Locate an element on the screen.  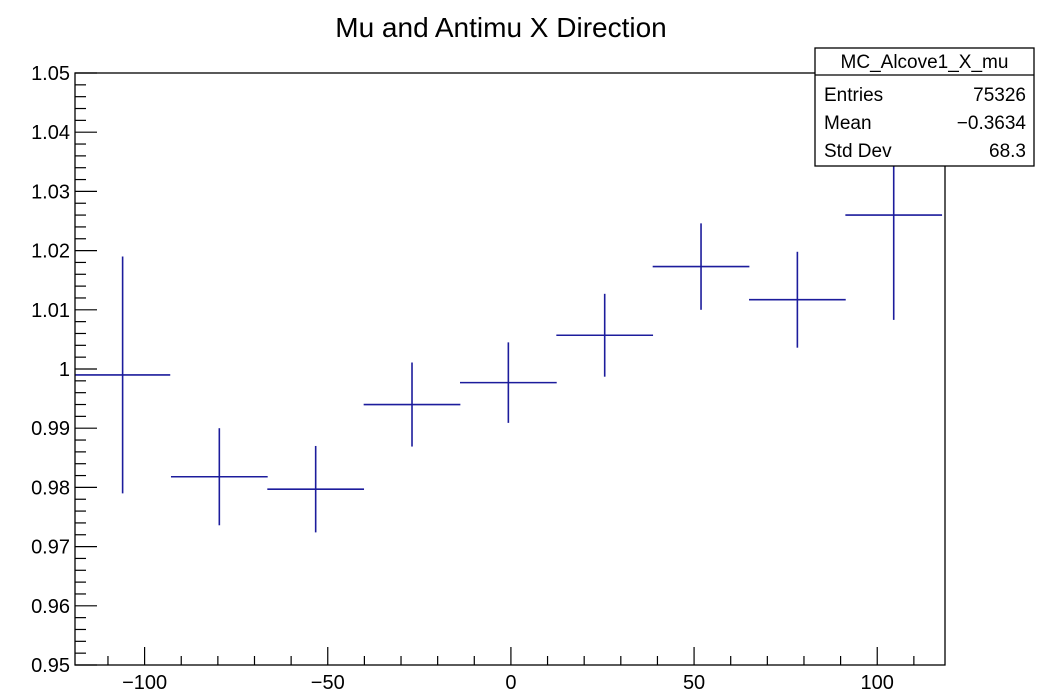
stats-entries-value: 75326 is located at coordinates (999, 95).